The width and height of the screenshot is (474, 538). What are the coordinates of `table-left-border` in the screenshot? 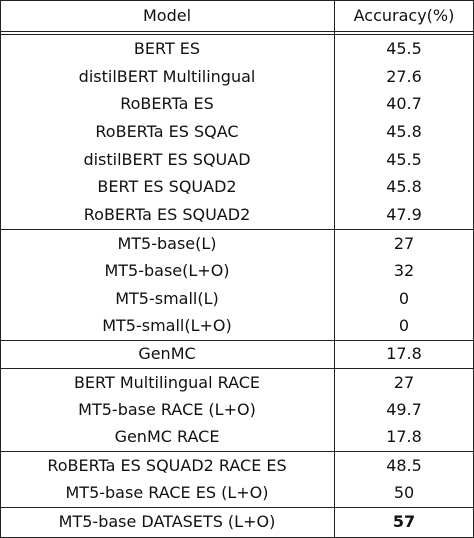 It's located at (0, 269).